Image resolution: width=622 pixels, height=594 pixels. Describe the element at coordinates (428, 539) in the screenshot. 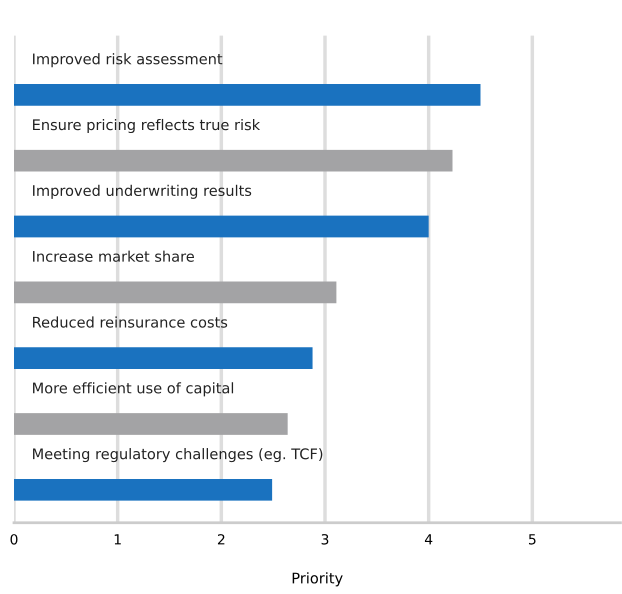

I see `x-tick-label: 4` at that location.